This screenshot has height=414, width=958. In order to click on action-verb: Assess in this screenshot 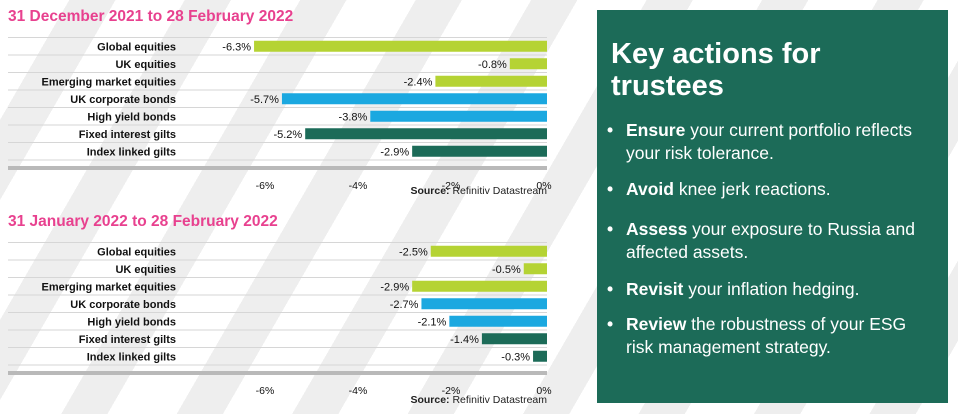, I will do `click(657, 229)`.